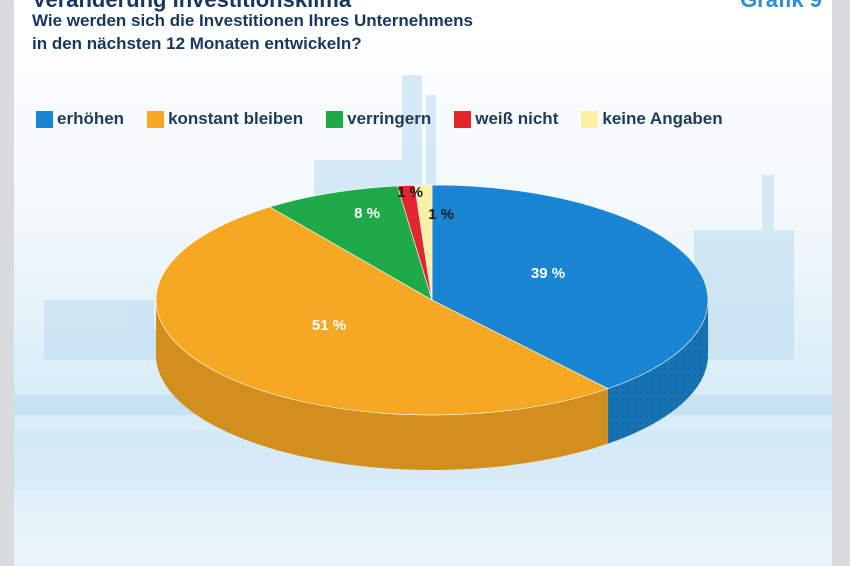  I want to click on legend-item-verringern: verringern, so click(378, 119).